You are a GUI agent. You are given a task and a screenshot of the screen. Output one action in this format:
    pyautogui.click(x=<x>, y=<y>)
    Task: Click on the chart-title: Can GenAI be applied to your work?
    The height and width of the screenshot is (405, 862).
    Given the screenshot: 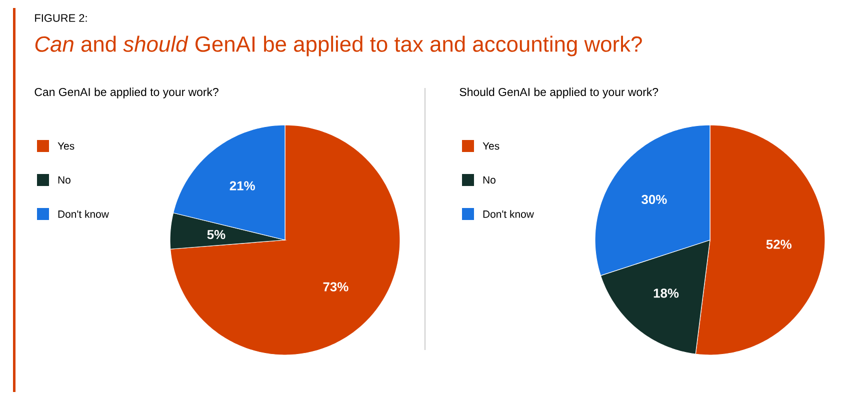 What is the action you would take?
    pyautogui.click(x=126, y=93)
    